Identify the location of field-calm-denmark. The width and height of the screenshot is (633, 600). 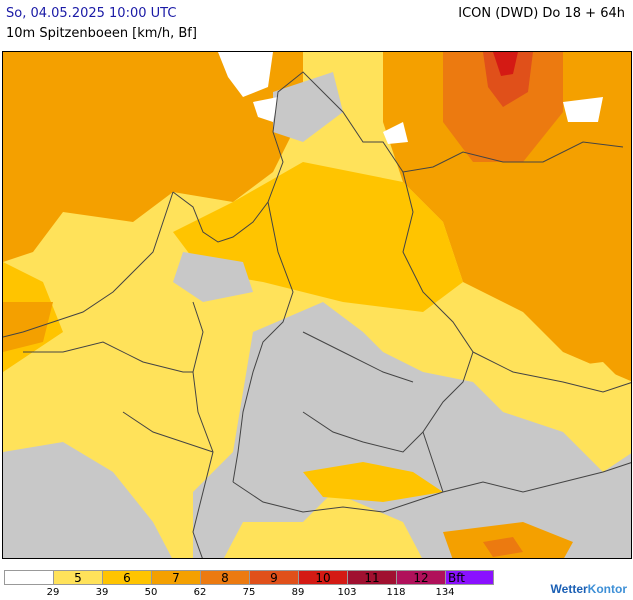
(308, 107).